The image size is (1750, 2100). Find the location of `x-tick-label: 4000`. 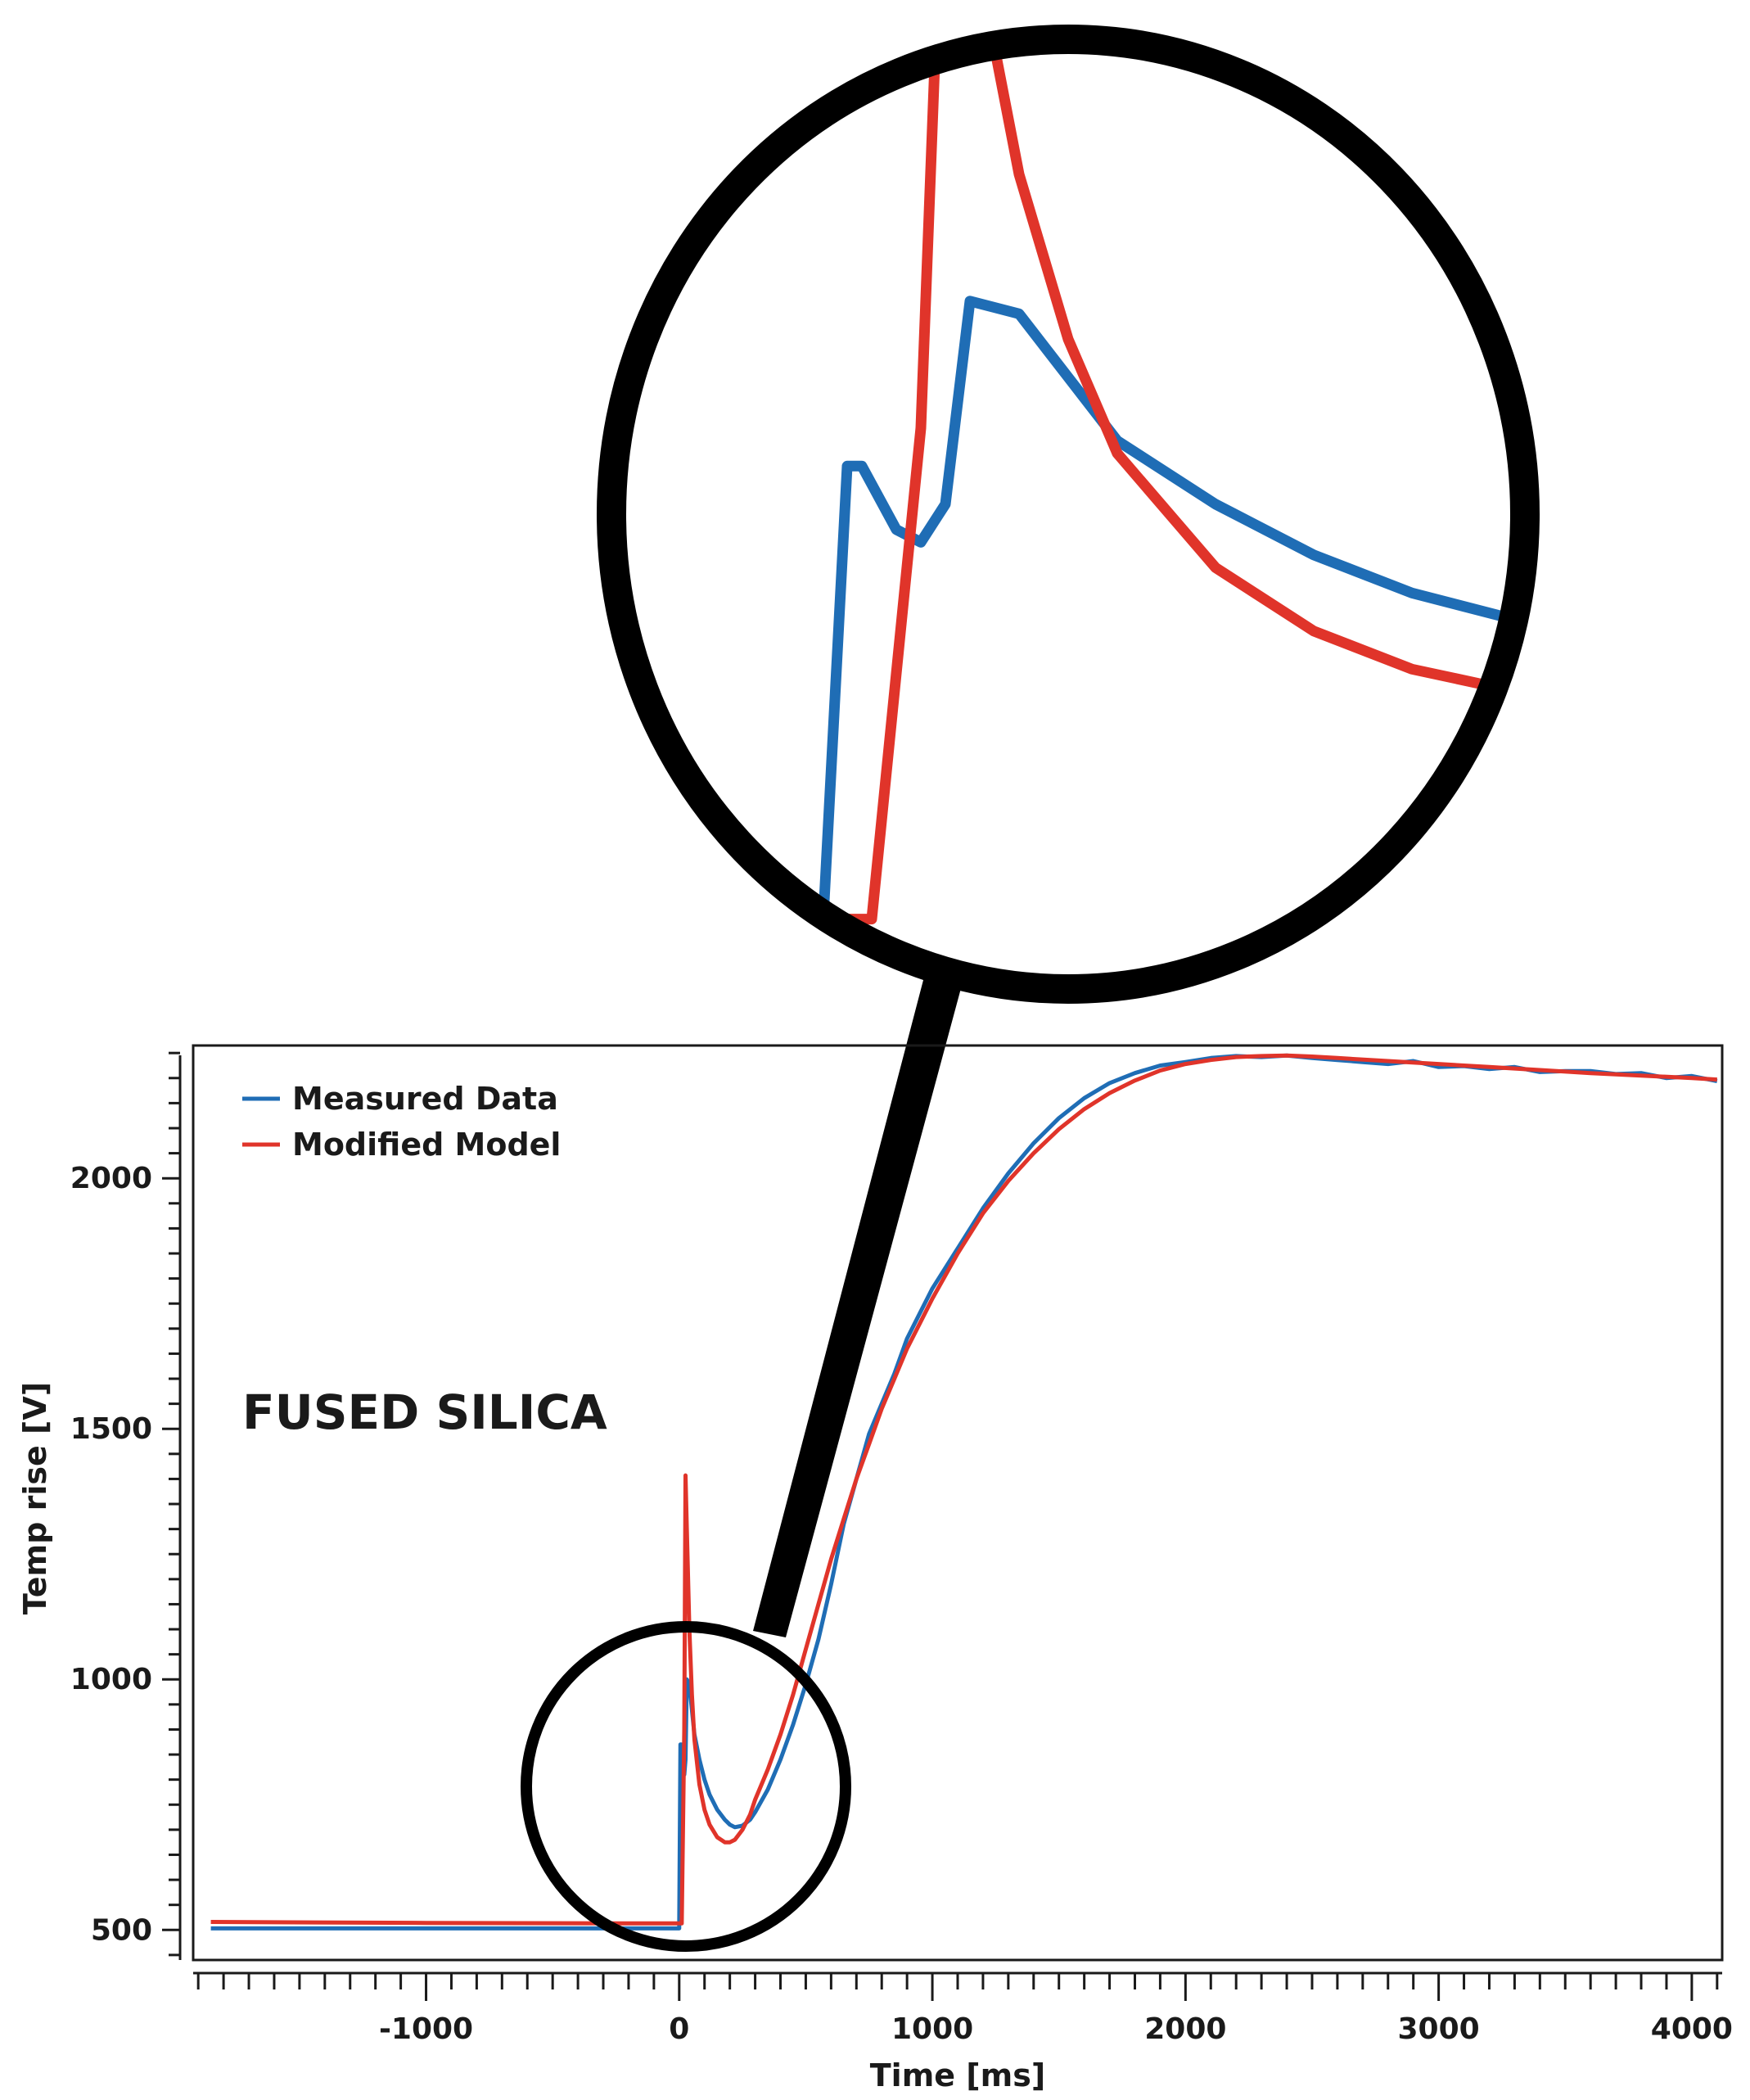

x-tick-label: 4000 is located at coordinates (1692, 2029).